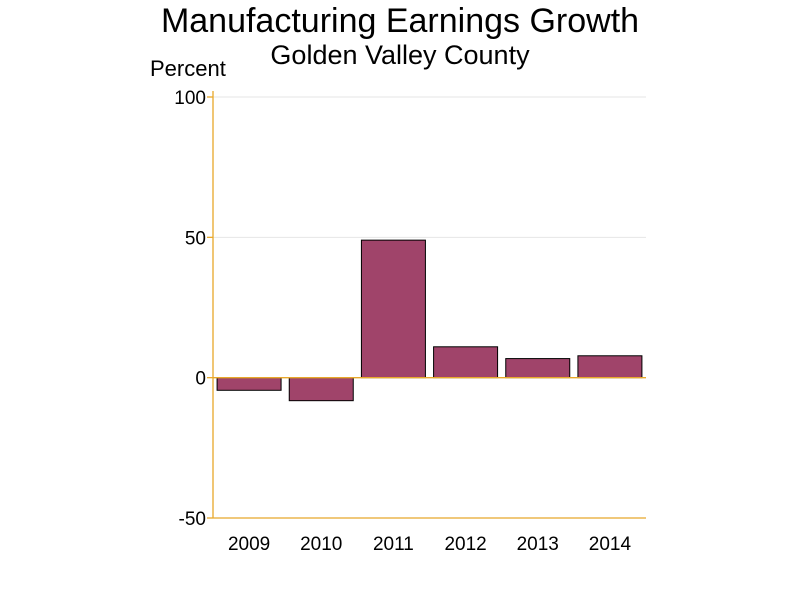  What do you see at coordinates (249, 544) in the screenshot?
I see `x-tick-label: 2009` at bounding box center [249, 544].